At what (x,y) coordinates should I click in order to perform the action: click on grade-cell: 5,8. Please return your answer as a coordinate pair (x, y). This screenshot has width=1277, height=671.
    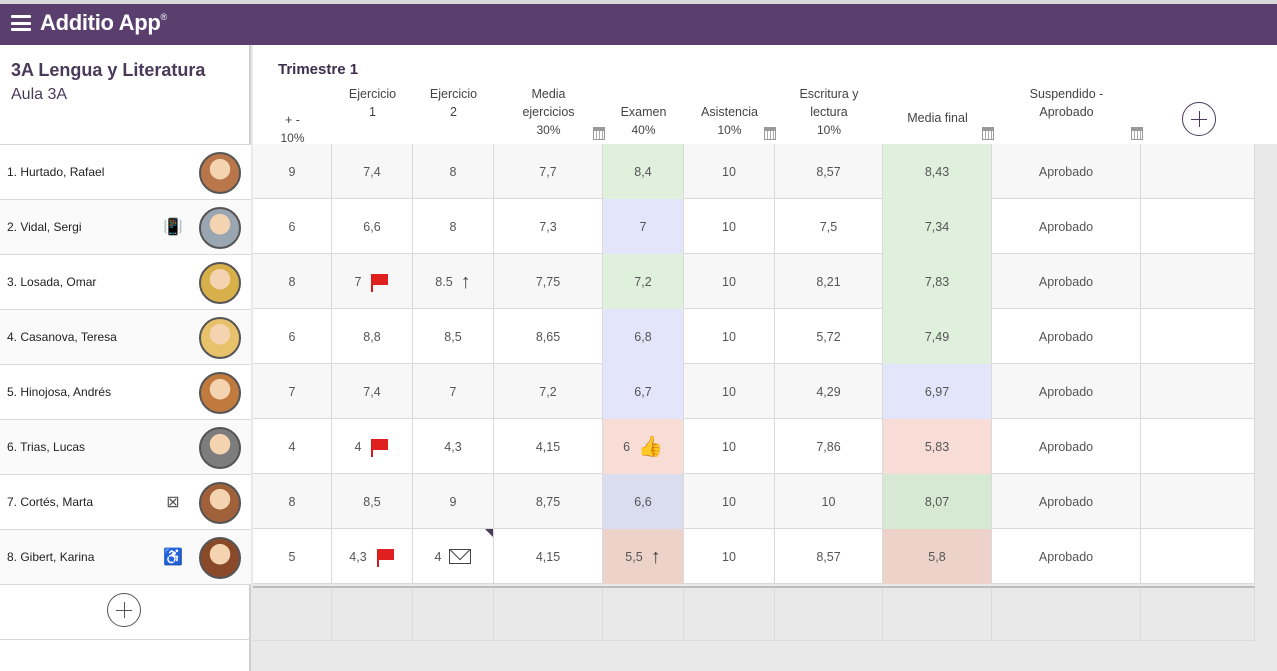
    Looking at the image, I should click on (937, 556).